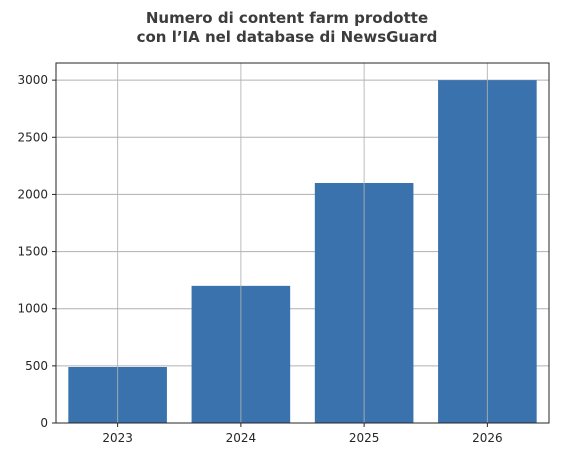  Describe the element at coordinates (117, 438) in the screenshot. I see `x-tick-label: 2023` at that location.